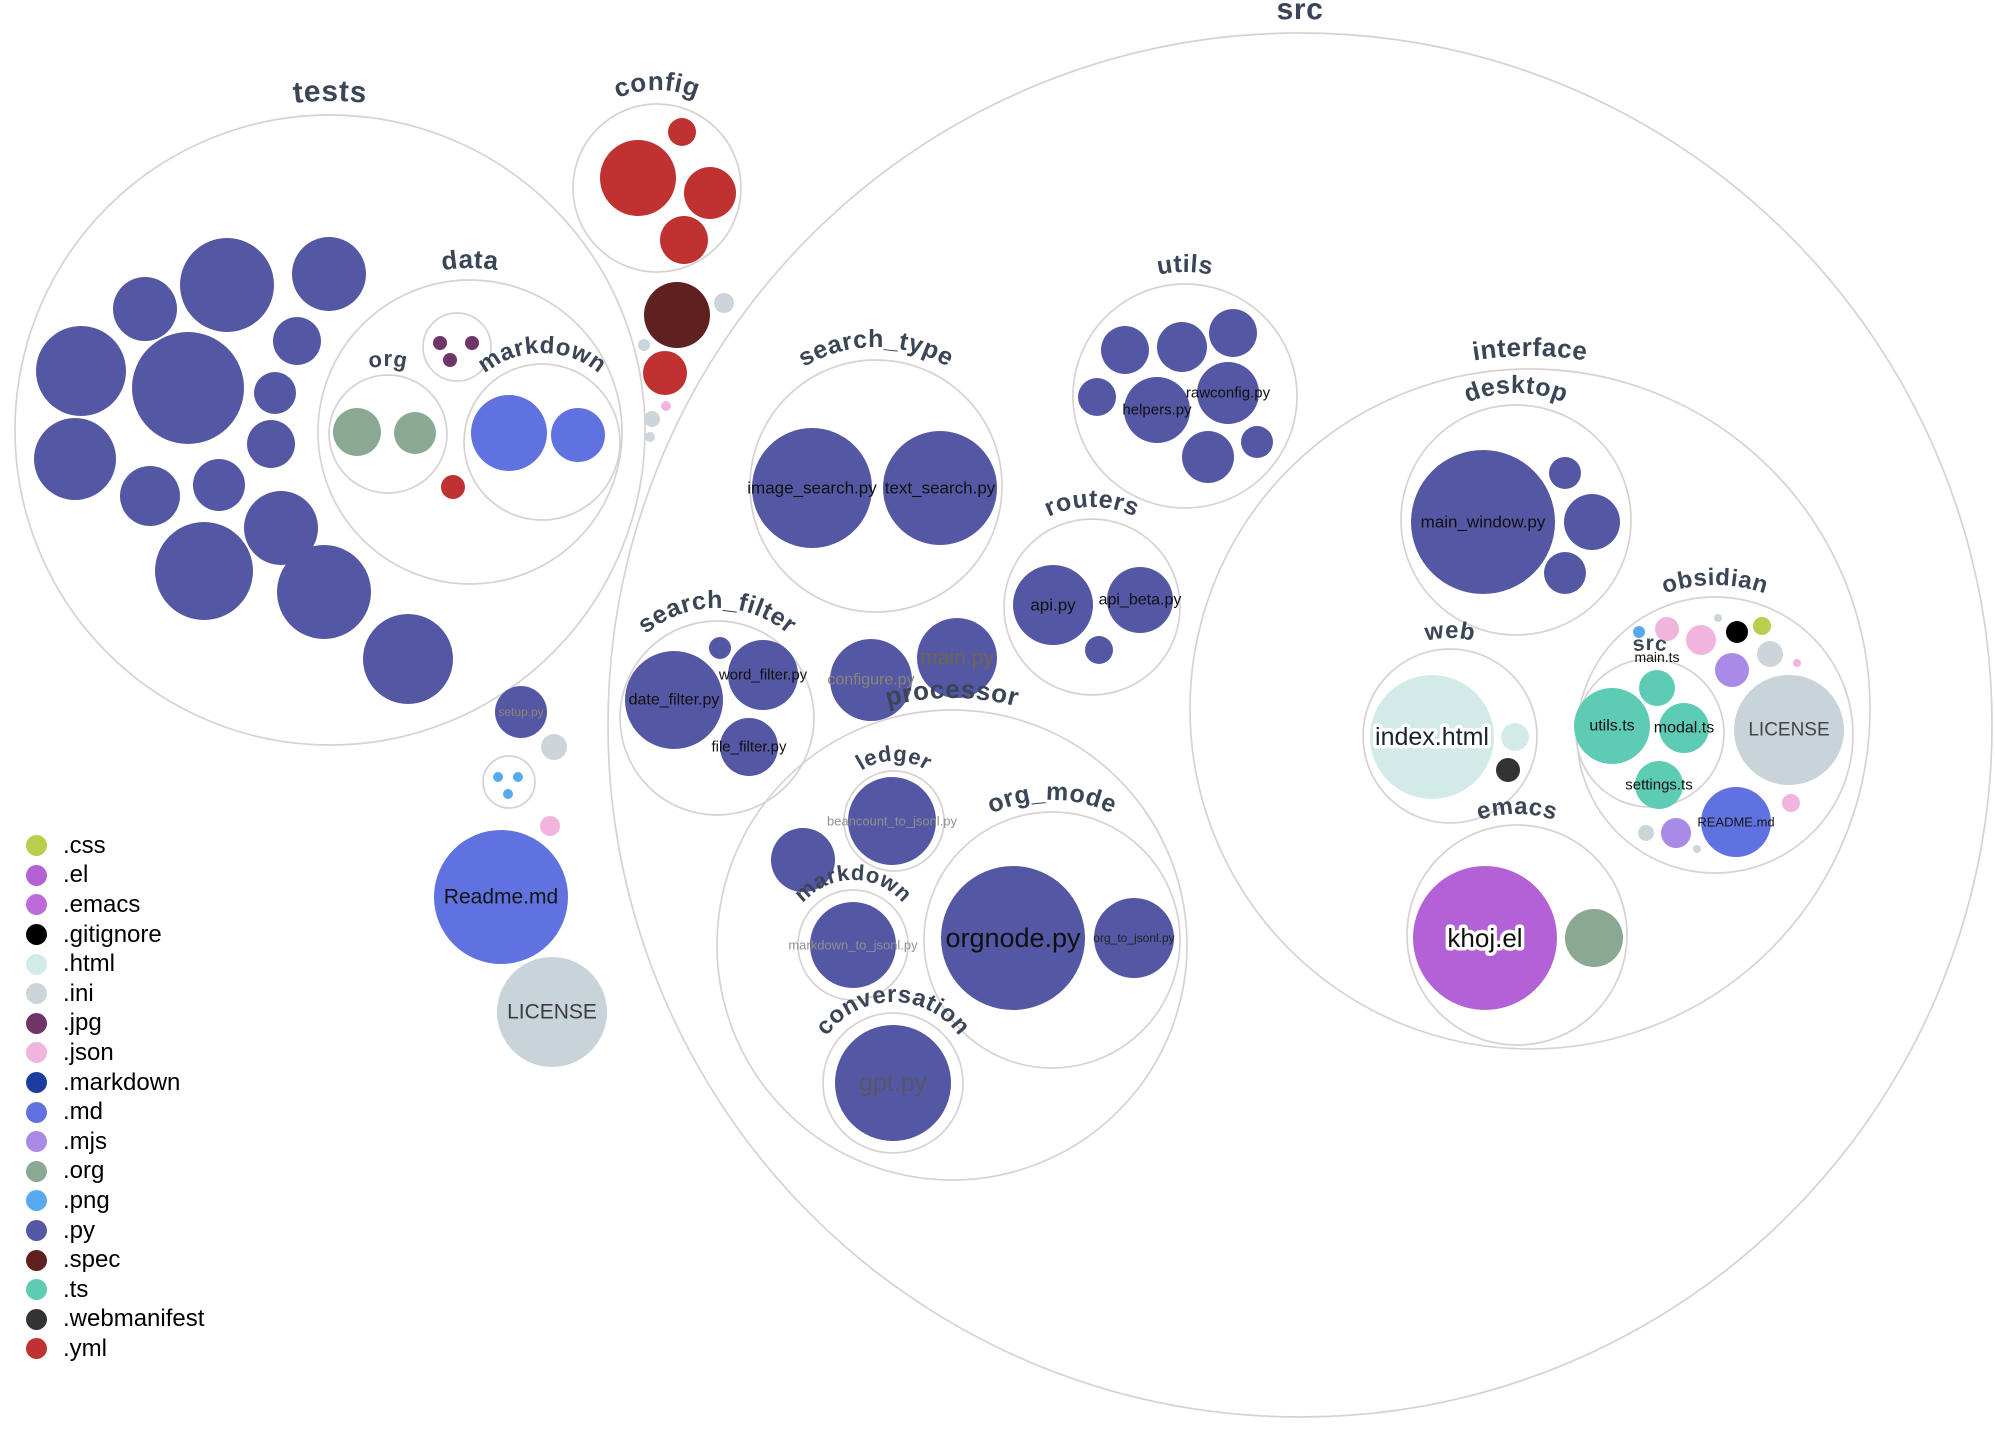 The width and height of the screenshot is (1995, 1451). Describe the element at coordinates (36, 875) in the screenshot. I see `el-color-swatch-icon` at that location.